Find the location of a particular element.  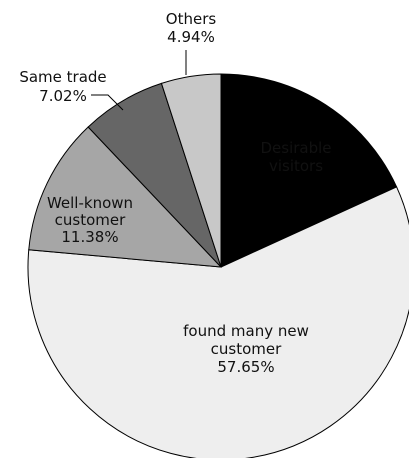

slice-name-line: Same trade is located at coordinates (62, 77).